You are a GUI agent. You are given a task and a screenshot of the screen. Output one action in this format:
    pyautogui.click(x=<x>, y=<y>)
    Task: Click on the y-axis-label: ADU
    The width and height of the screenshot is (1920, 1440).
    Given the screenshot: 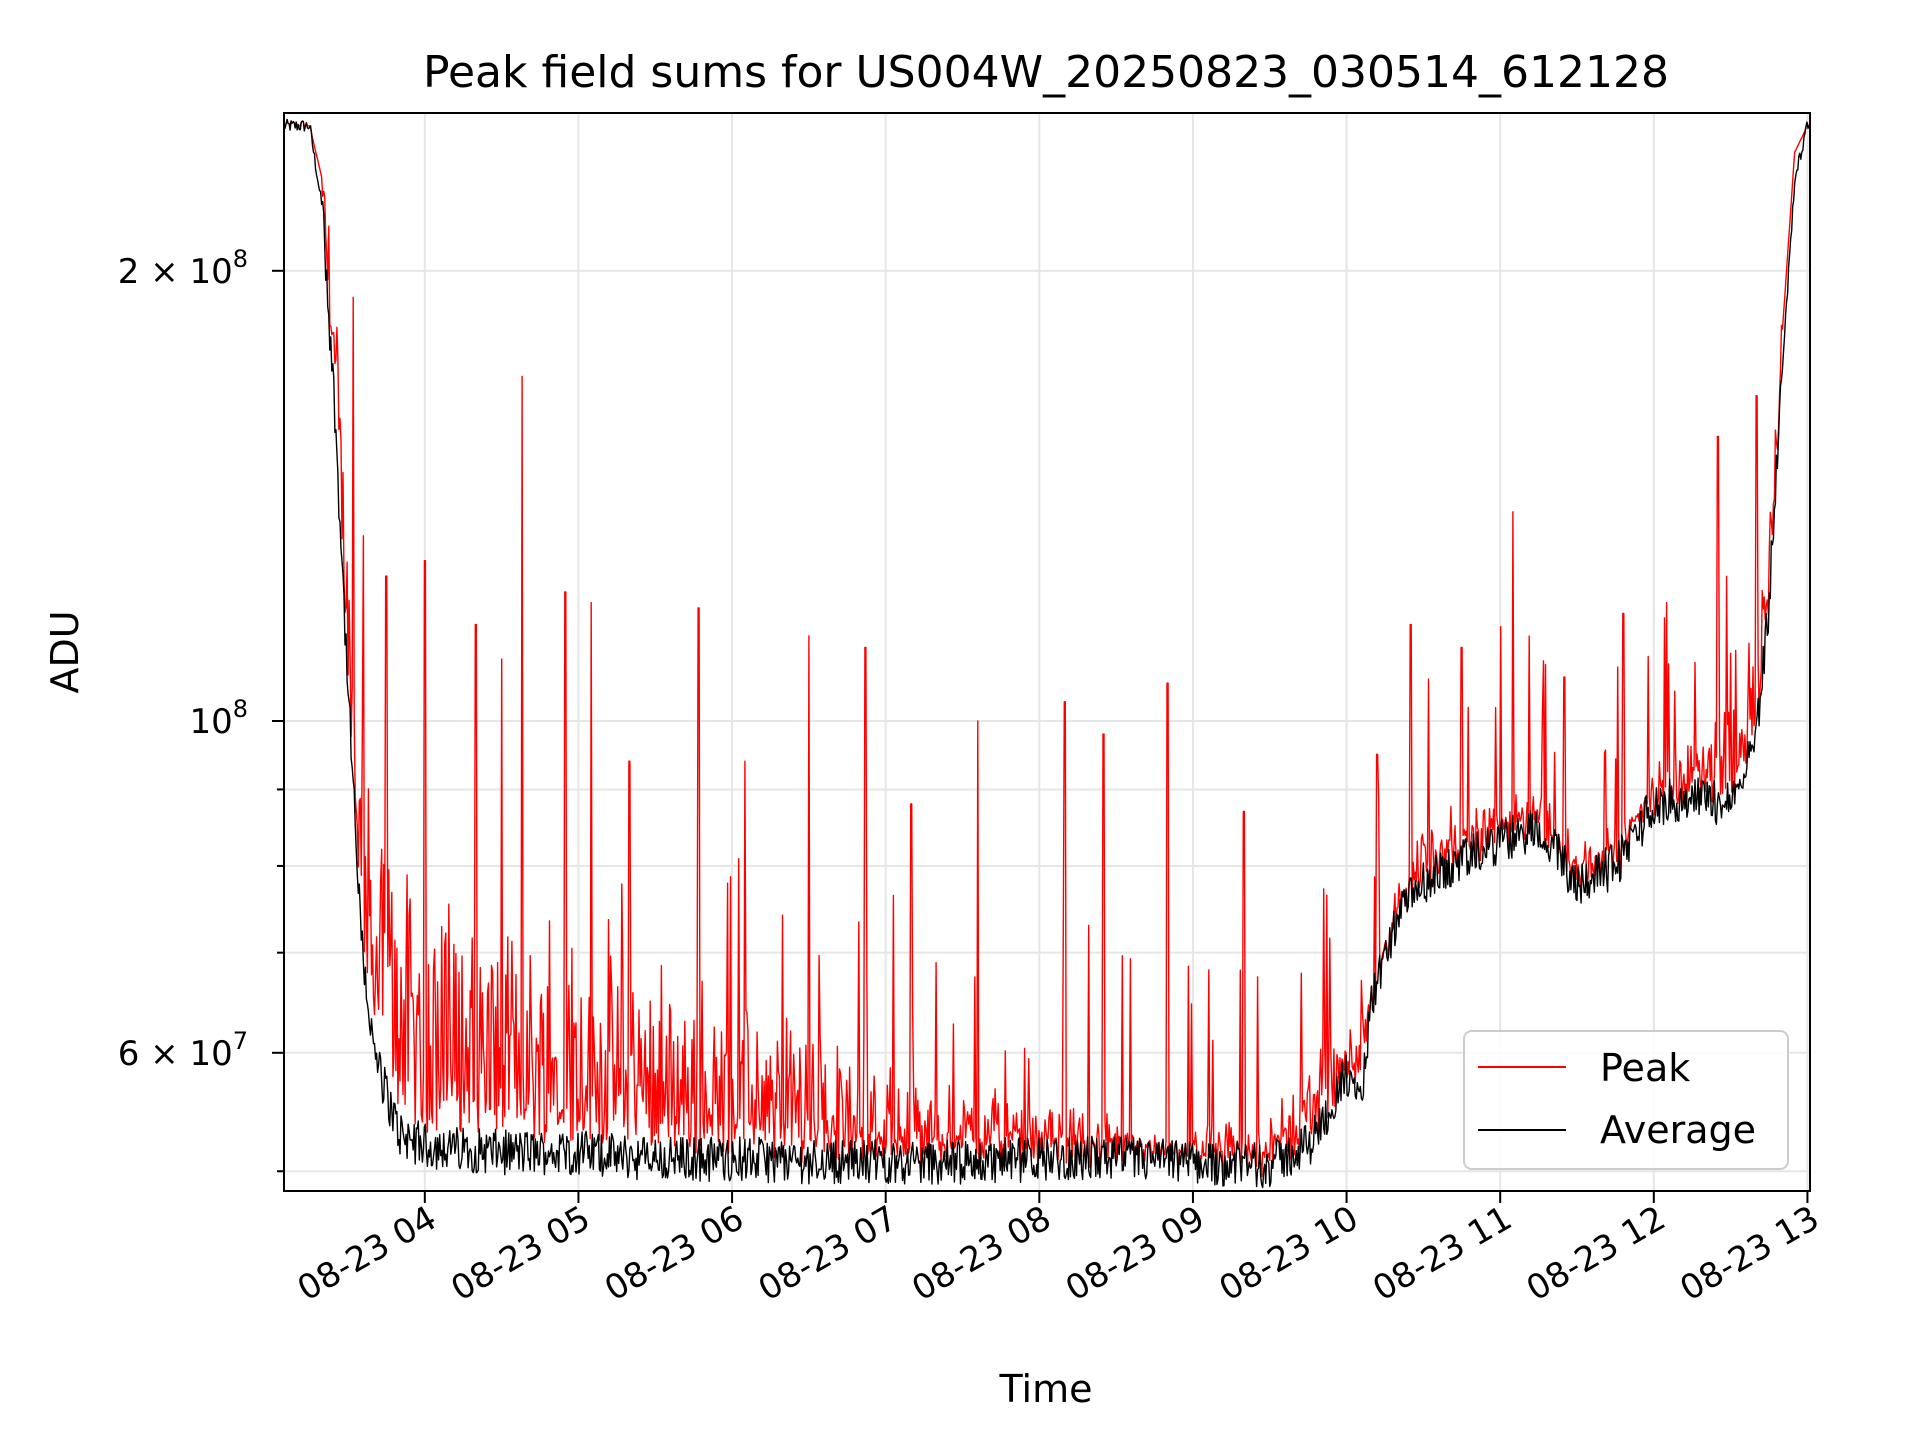 What is the action you would take?
    pyautogui.click(x=65, y=651)
    